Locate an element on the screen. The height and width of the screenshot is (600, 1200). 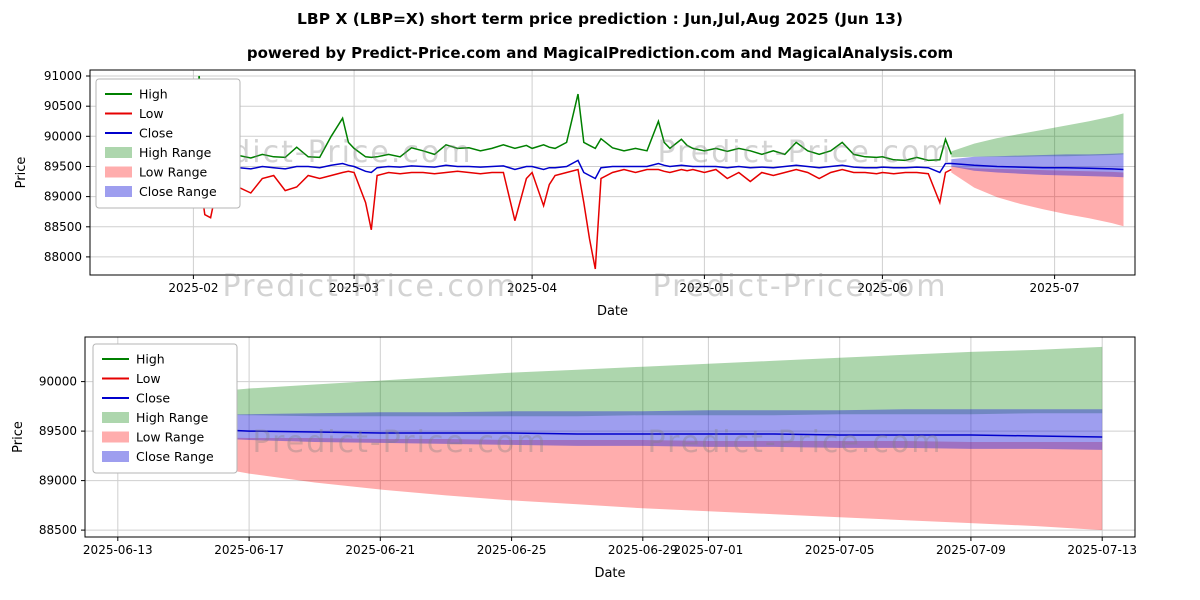
series-low is located at coordinates (526, 219).